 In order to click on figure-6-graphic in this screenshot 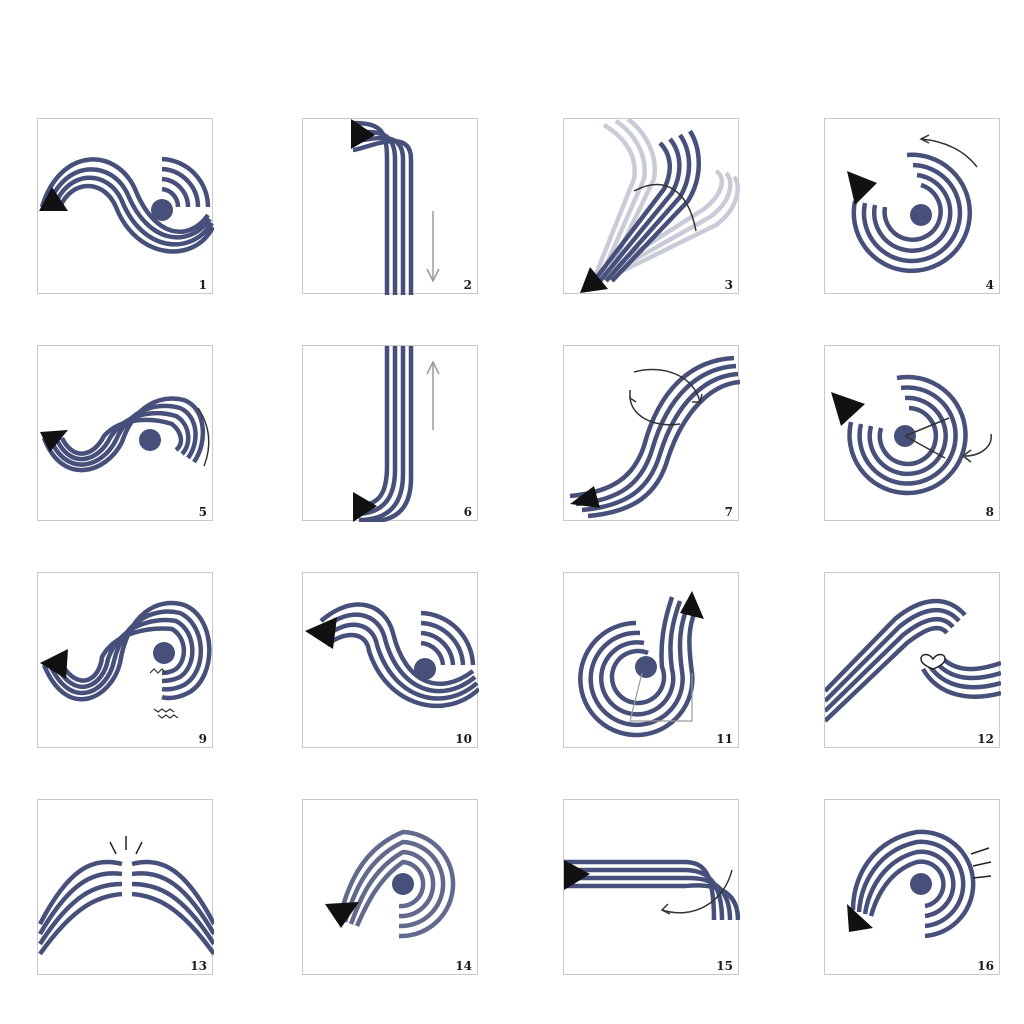, I will do `click(396, 434)`.